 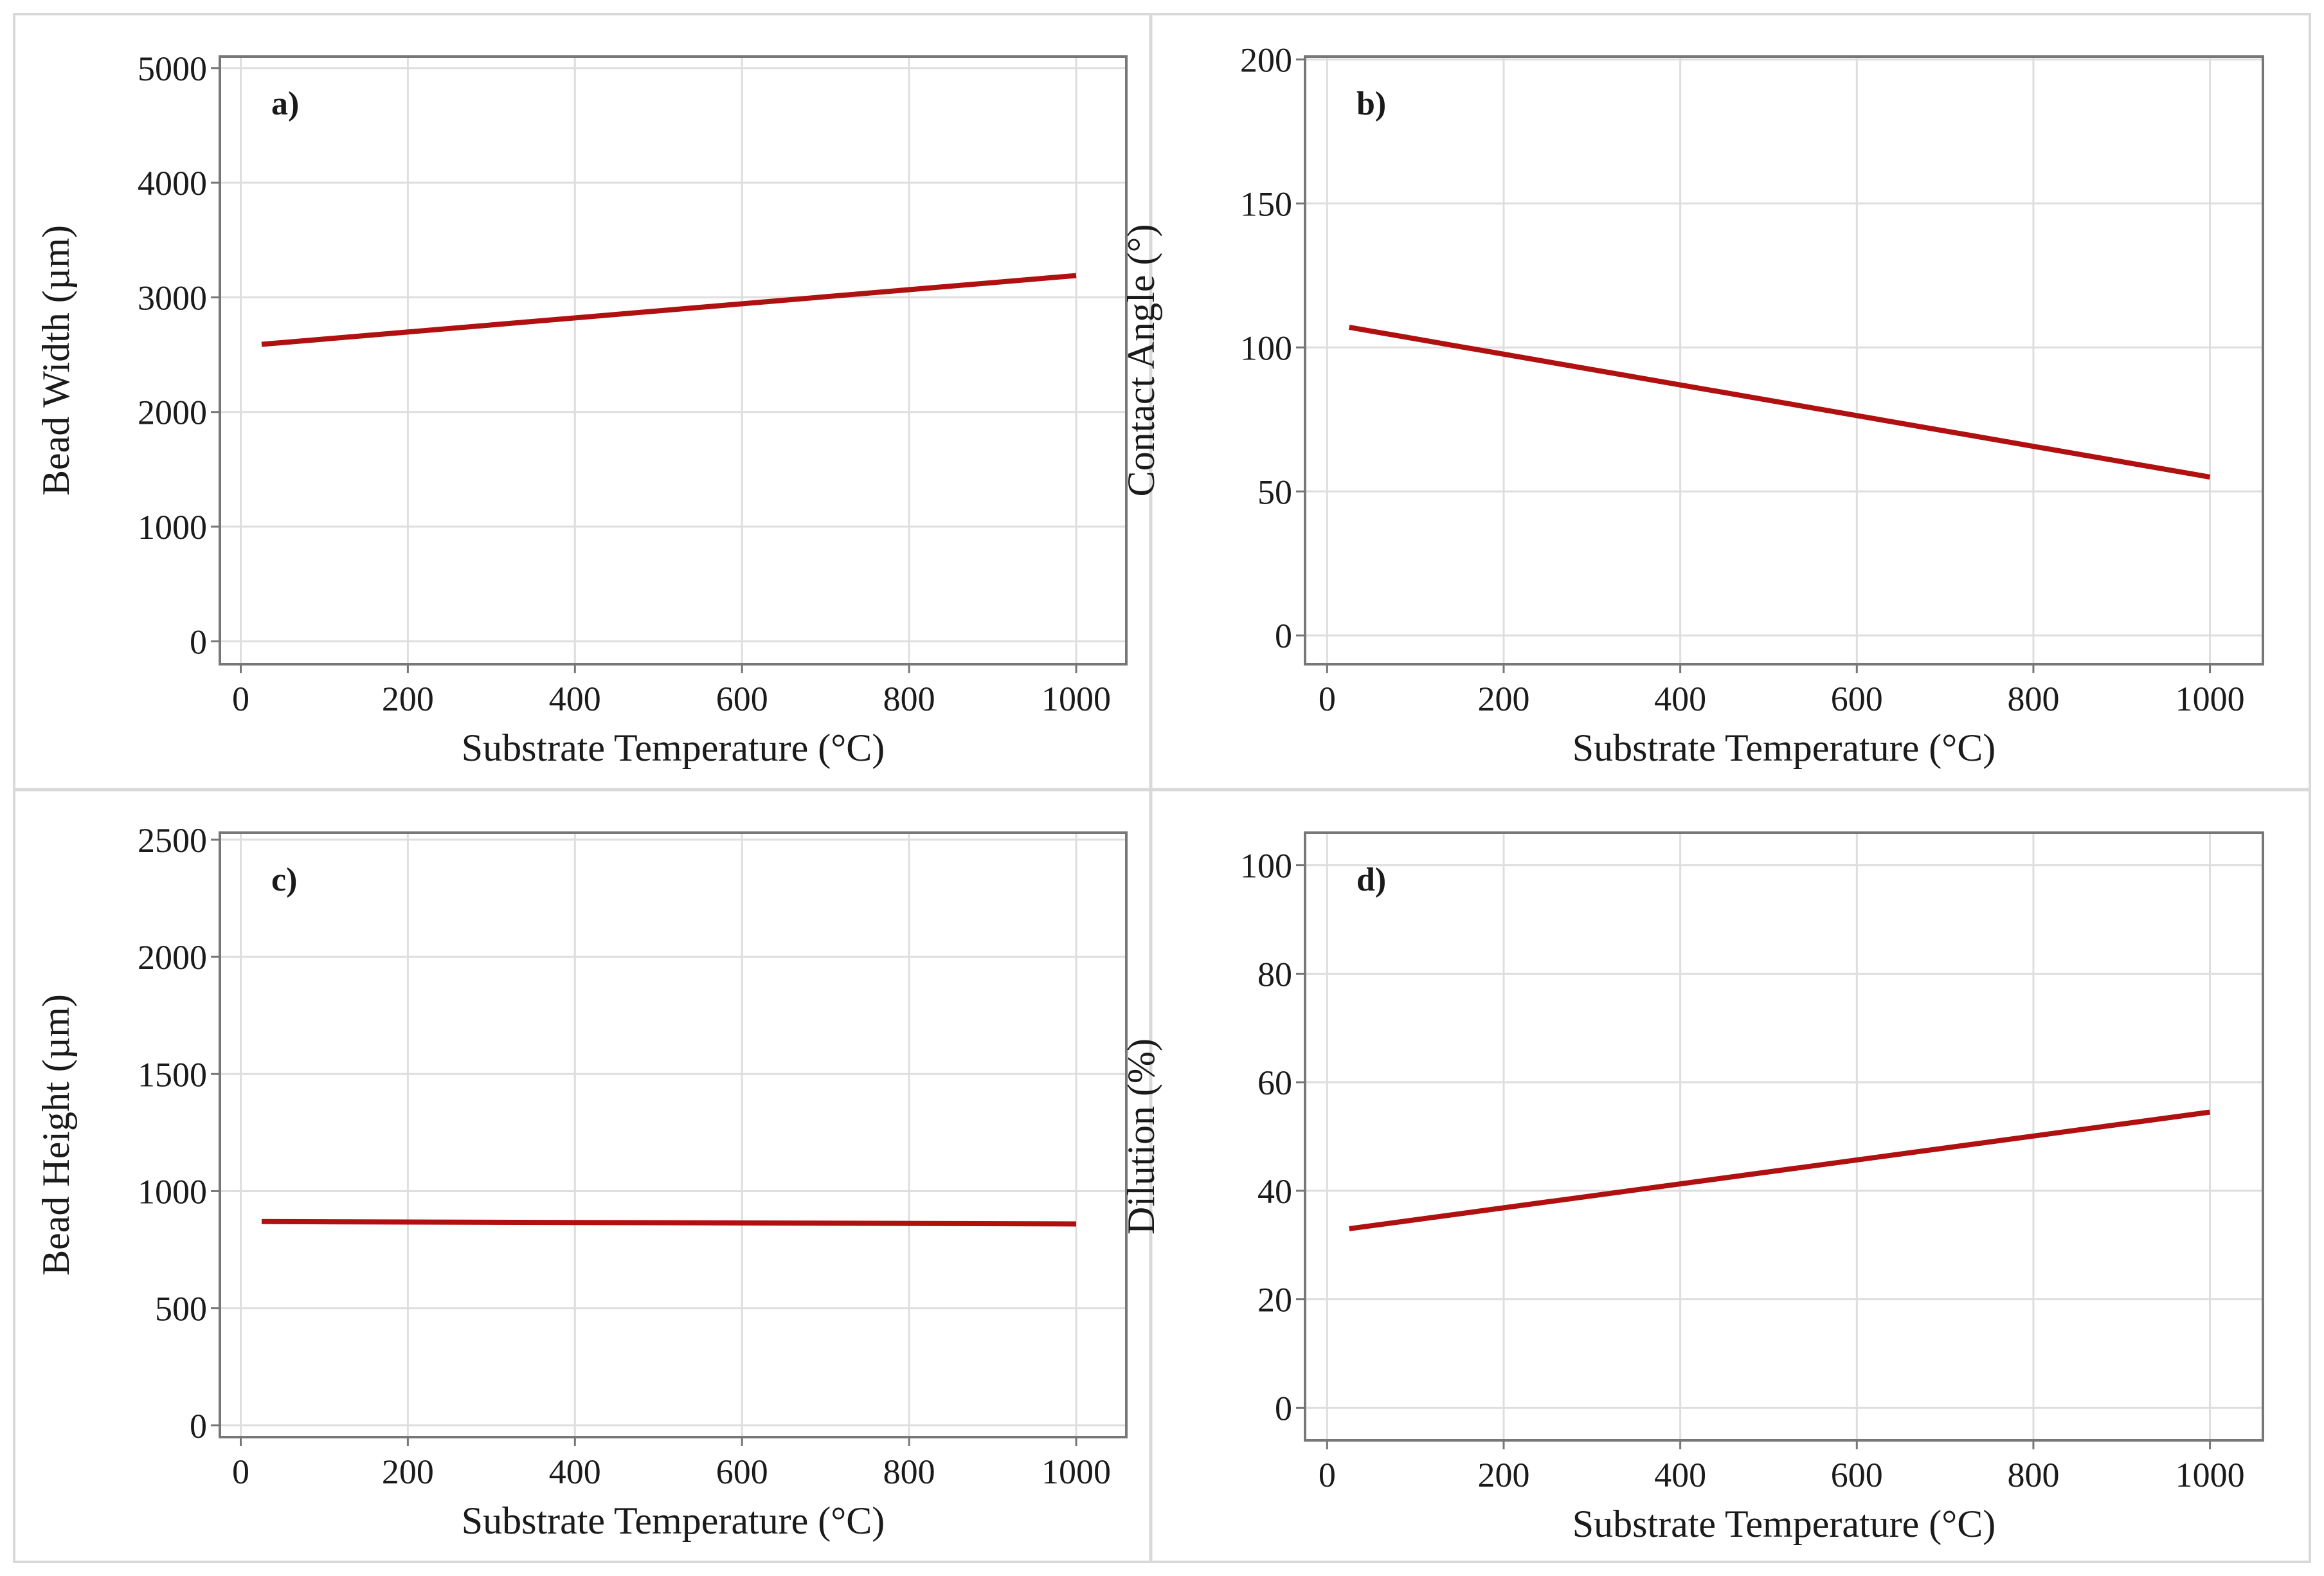 I want to click on y-axis-label: Contact Angle (°), so click(x=1141, y=361).